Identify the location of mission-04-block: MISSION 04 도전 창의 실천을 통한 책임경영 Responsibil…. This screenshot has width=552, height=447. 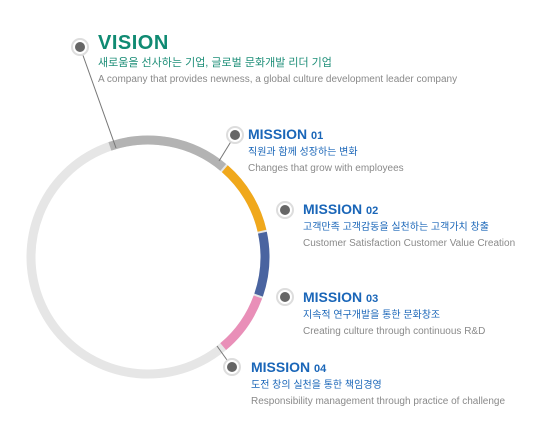
(378, 383).